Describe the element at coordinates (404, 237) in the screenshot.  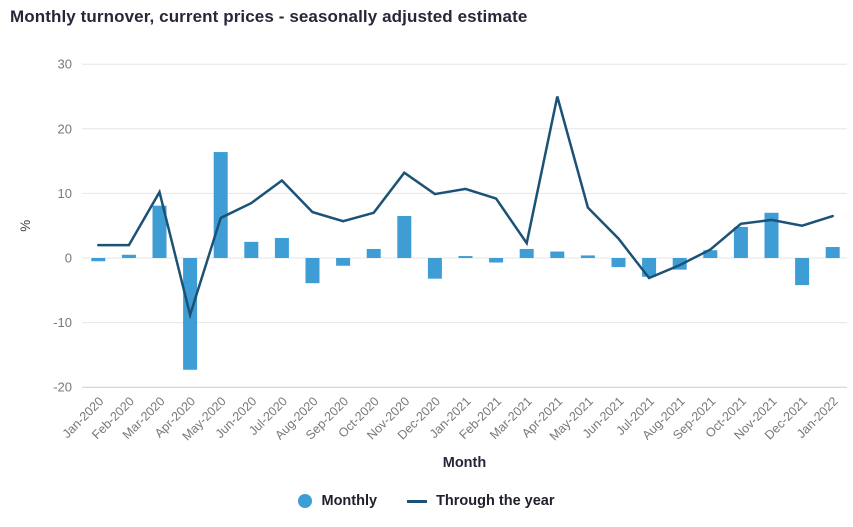
I see `bar-Nov-2020` at that location.